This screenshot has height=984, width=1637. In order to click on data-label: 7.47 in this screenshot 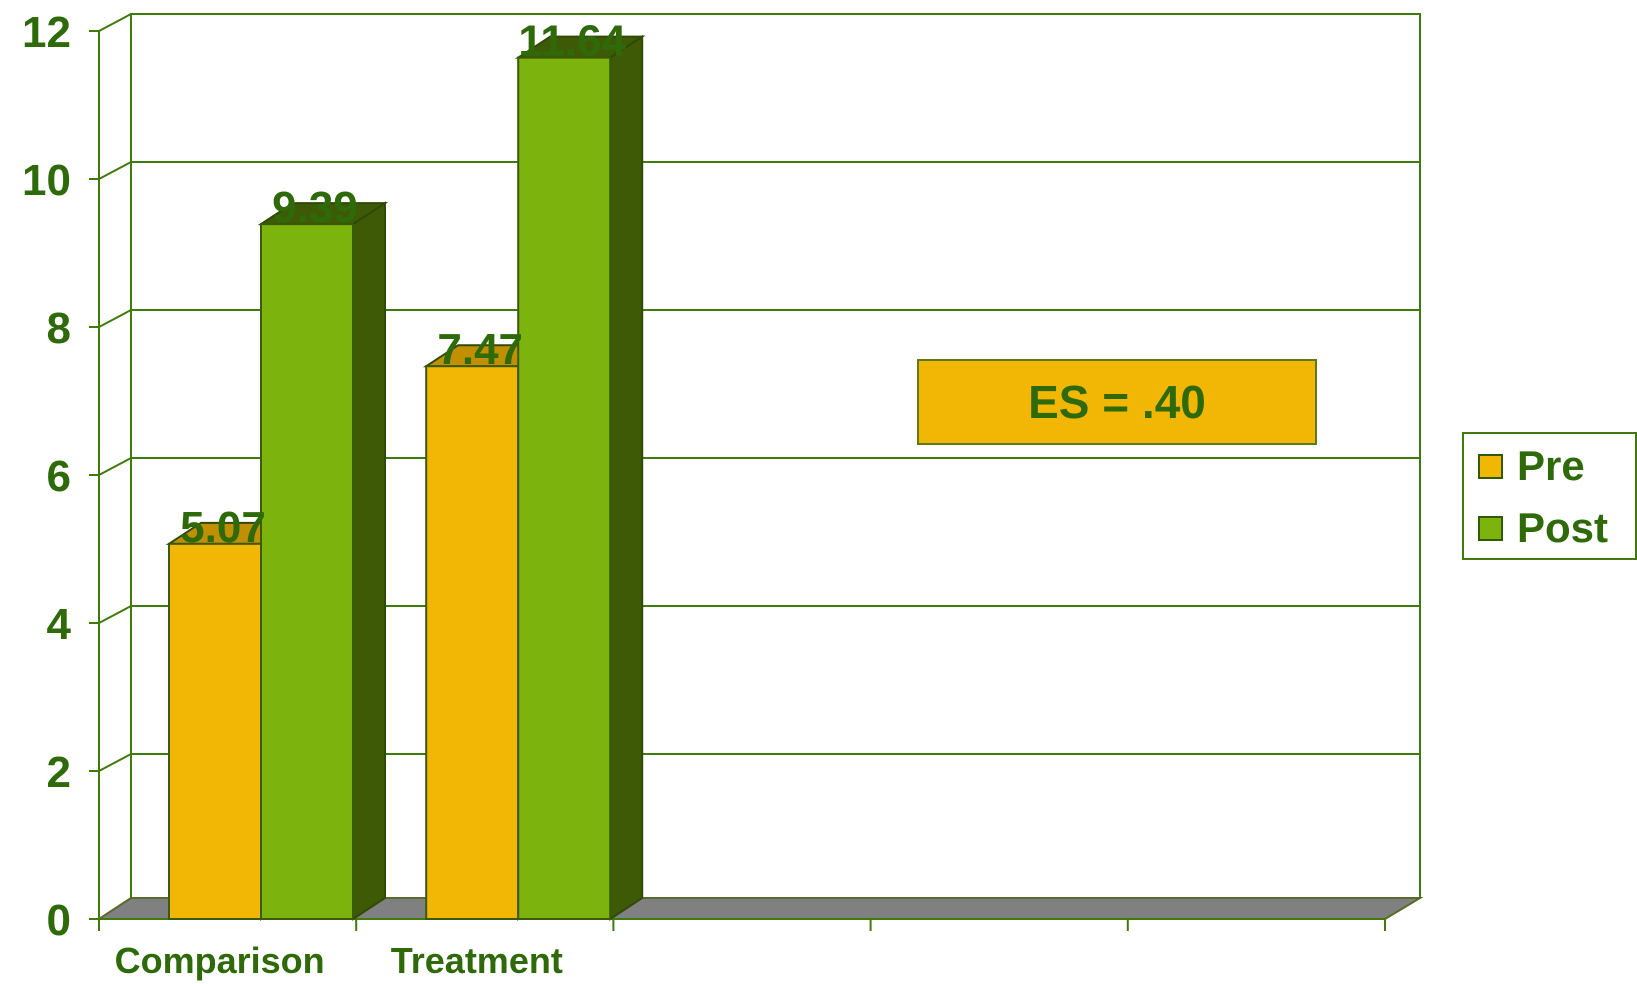, I will do `click(480, 349)`.